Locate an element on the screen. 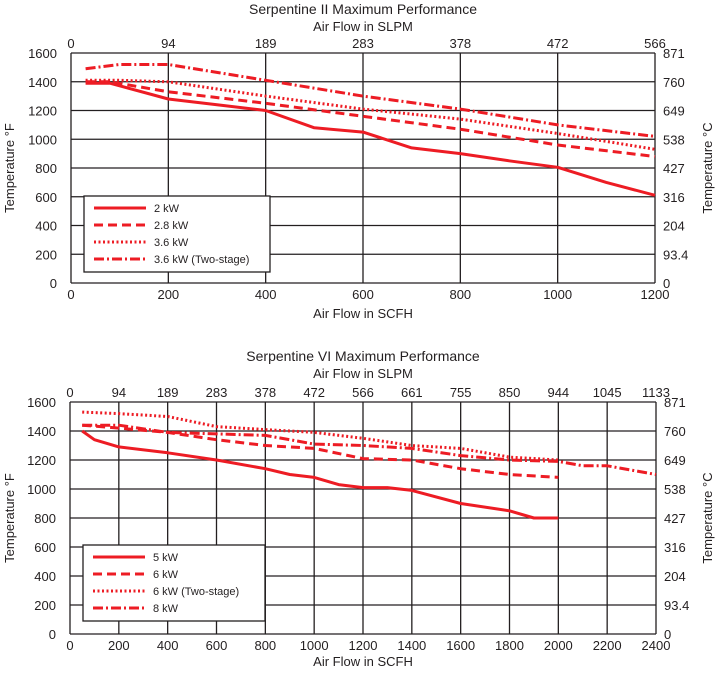 This screenshot has width=720, height=675. x2-tick-label: 850 is located at coordinates (510, 392).